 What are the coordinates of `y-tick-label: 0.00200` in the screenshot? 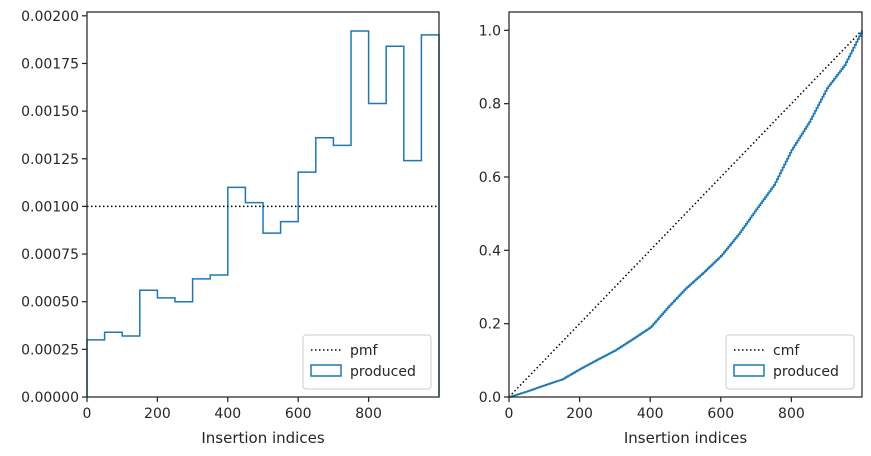 It's located at (50, 17).